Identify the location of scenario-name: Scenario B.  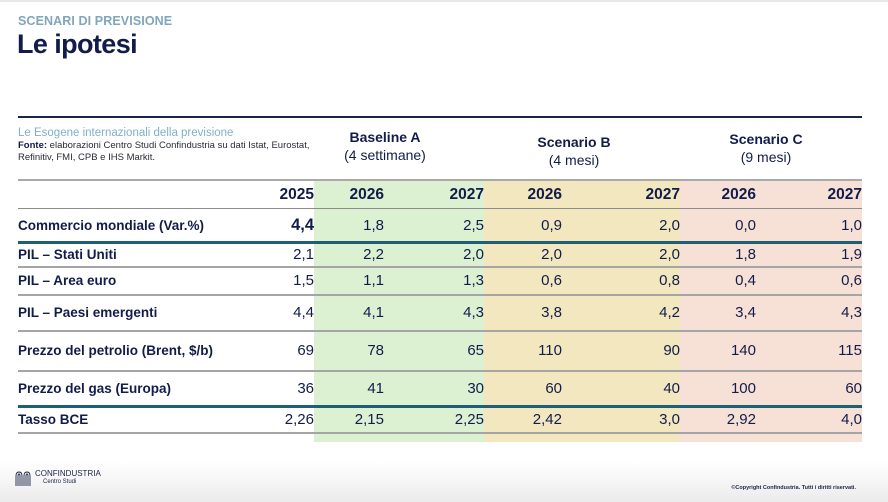
(574, 142).